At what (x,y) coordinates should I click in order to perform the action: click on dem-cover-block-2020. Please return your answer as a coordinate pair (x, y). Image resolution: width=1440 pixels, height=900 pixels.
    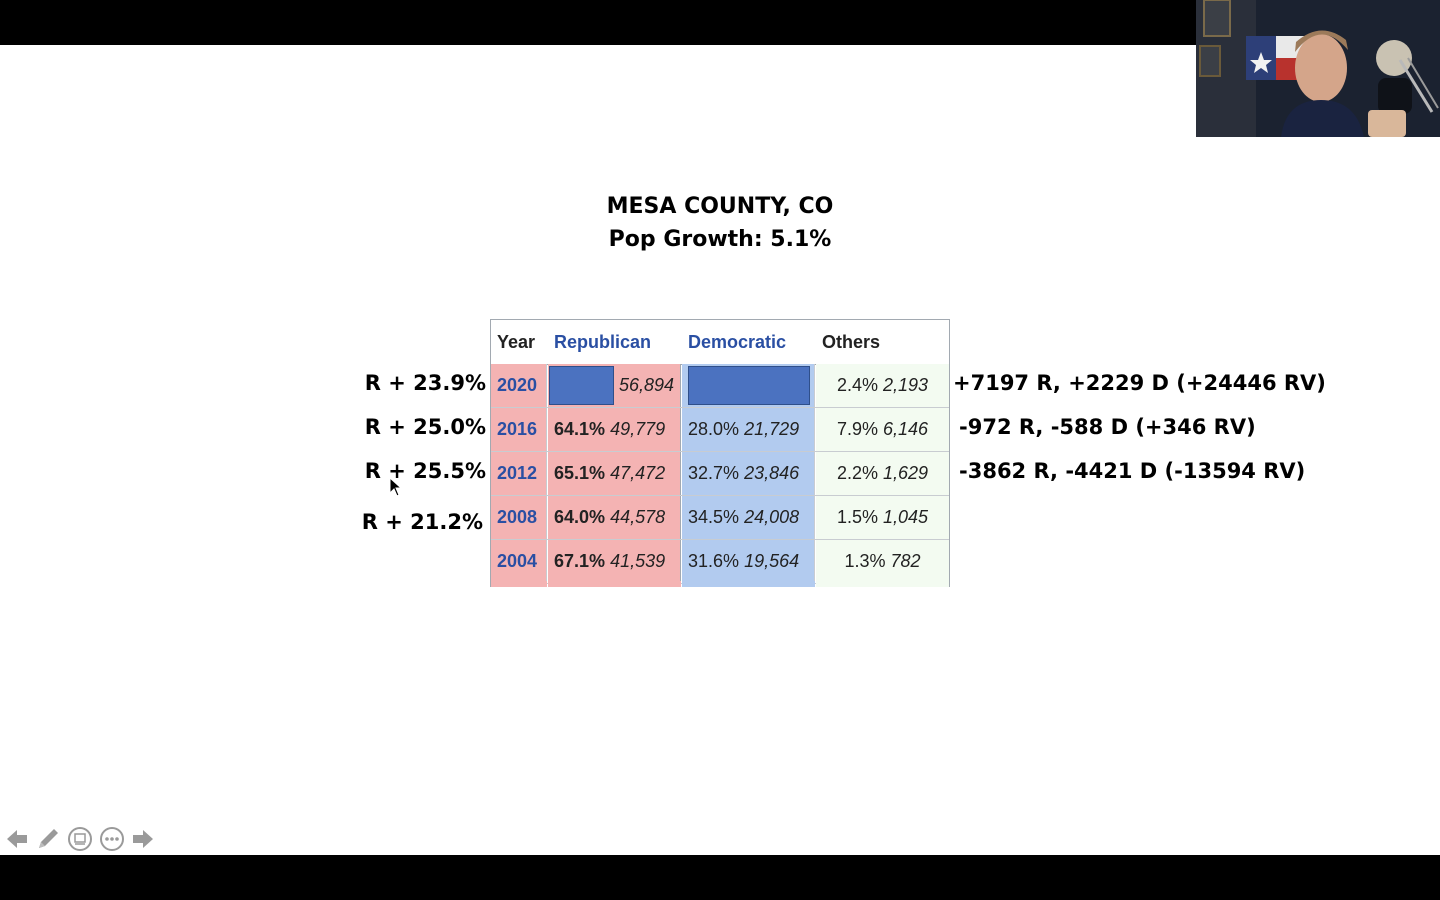
    Looking at the image, I should click on (749, 385).